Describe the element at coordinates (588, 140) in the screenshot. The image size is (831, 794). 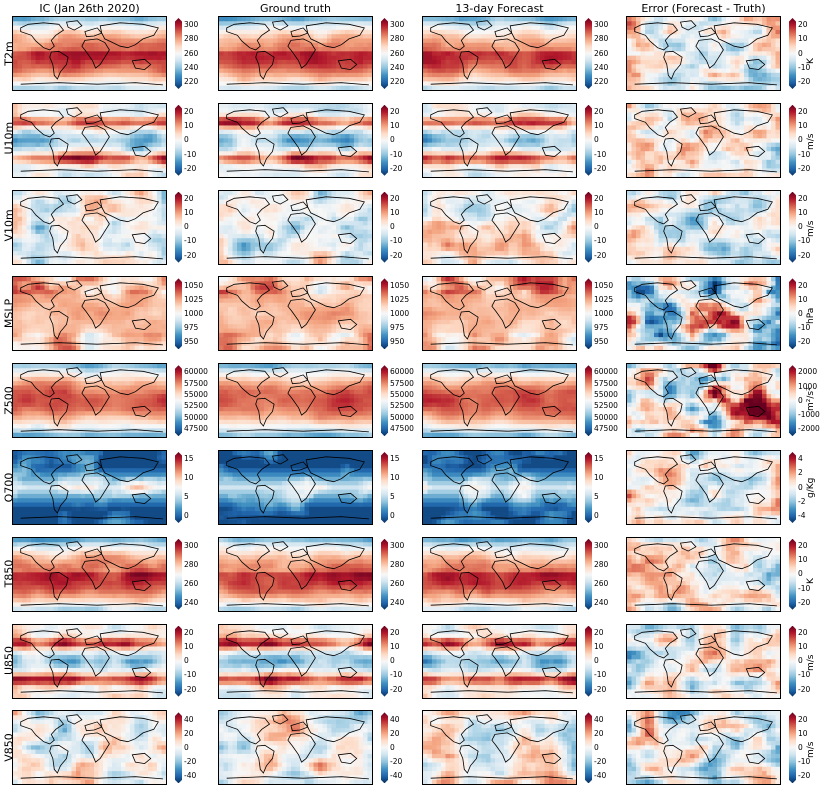
I see `colorbar-u10m-forecast` at that location.